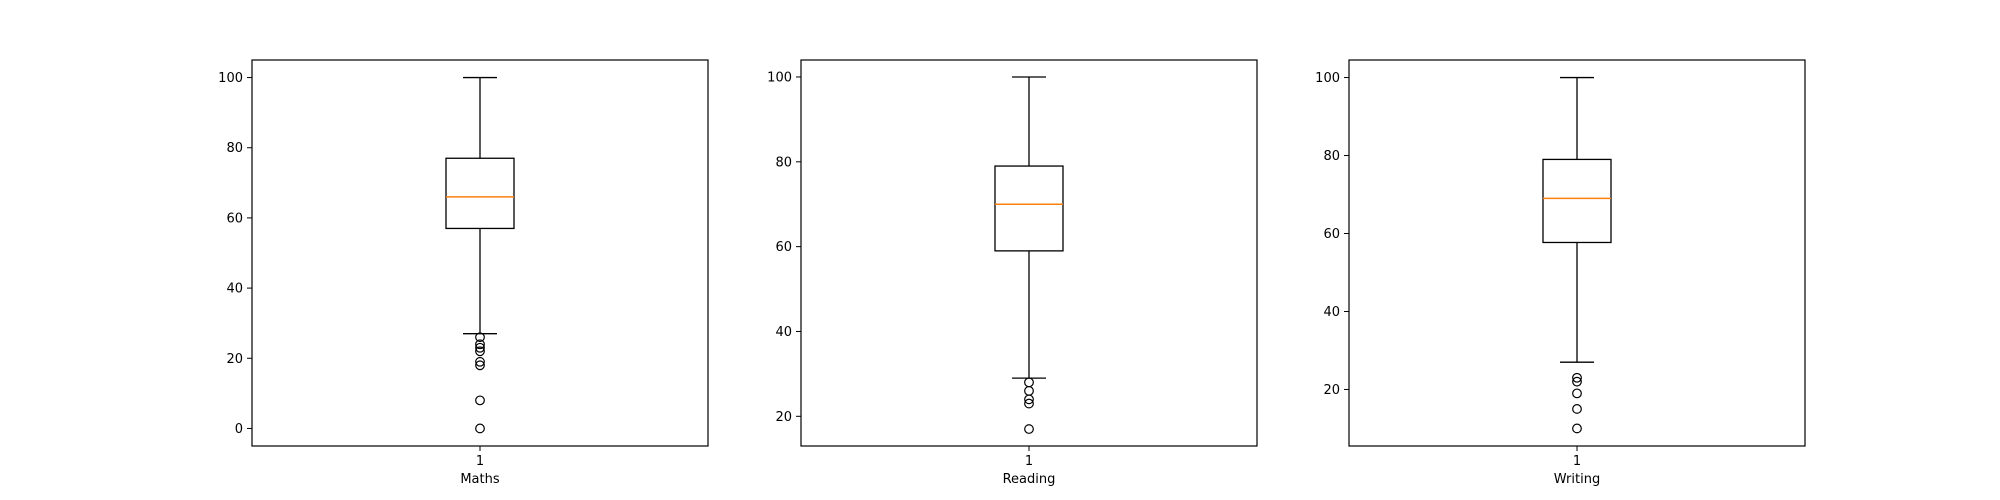  Describe the element at coordinates (1029, 479) in the screenshot. I see `x-axis-label: Reading` at that location.